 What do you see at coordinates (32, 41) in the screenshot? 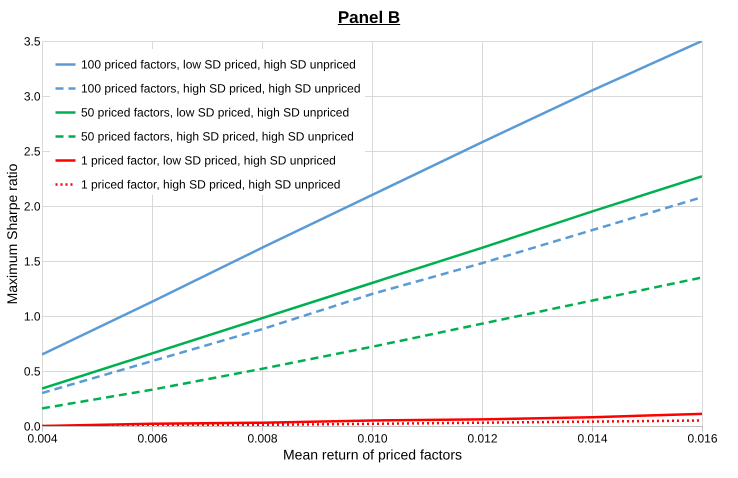
I see `y-tick-label: 3.5` at bounding box center [32, 41].